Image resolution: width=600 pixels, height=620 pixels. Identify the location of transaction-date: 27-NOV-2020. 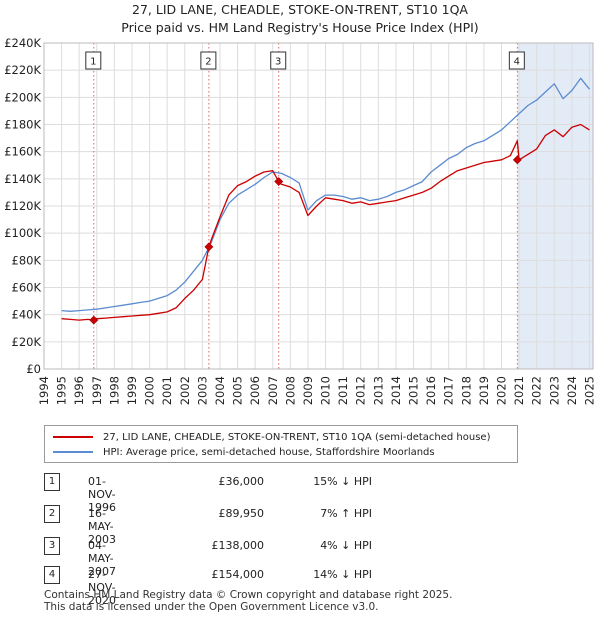
(102, 587).